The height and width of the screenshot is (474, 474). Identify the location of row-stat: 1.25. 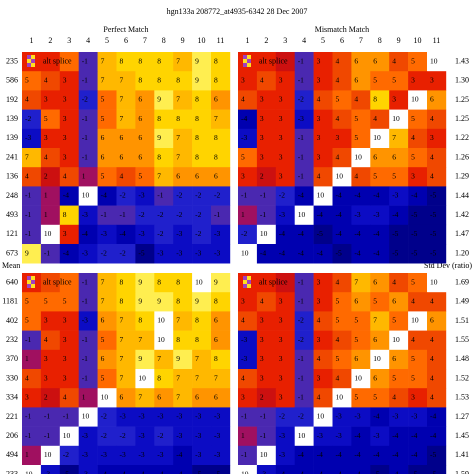
(462, 99).